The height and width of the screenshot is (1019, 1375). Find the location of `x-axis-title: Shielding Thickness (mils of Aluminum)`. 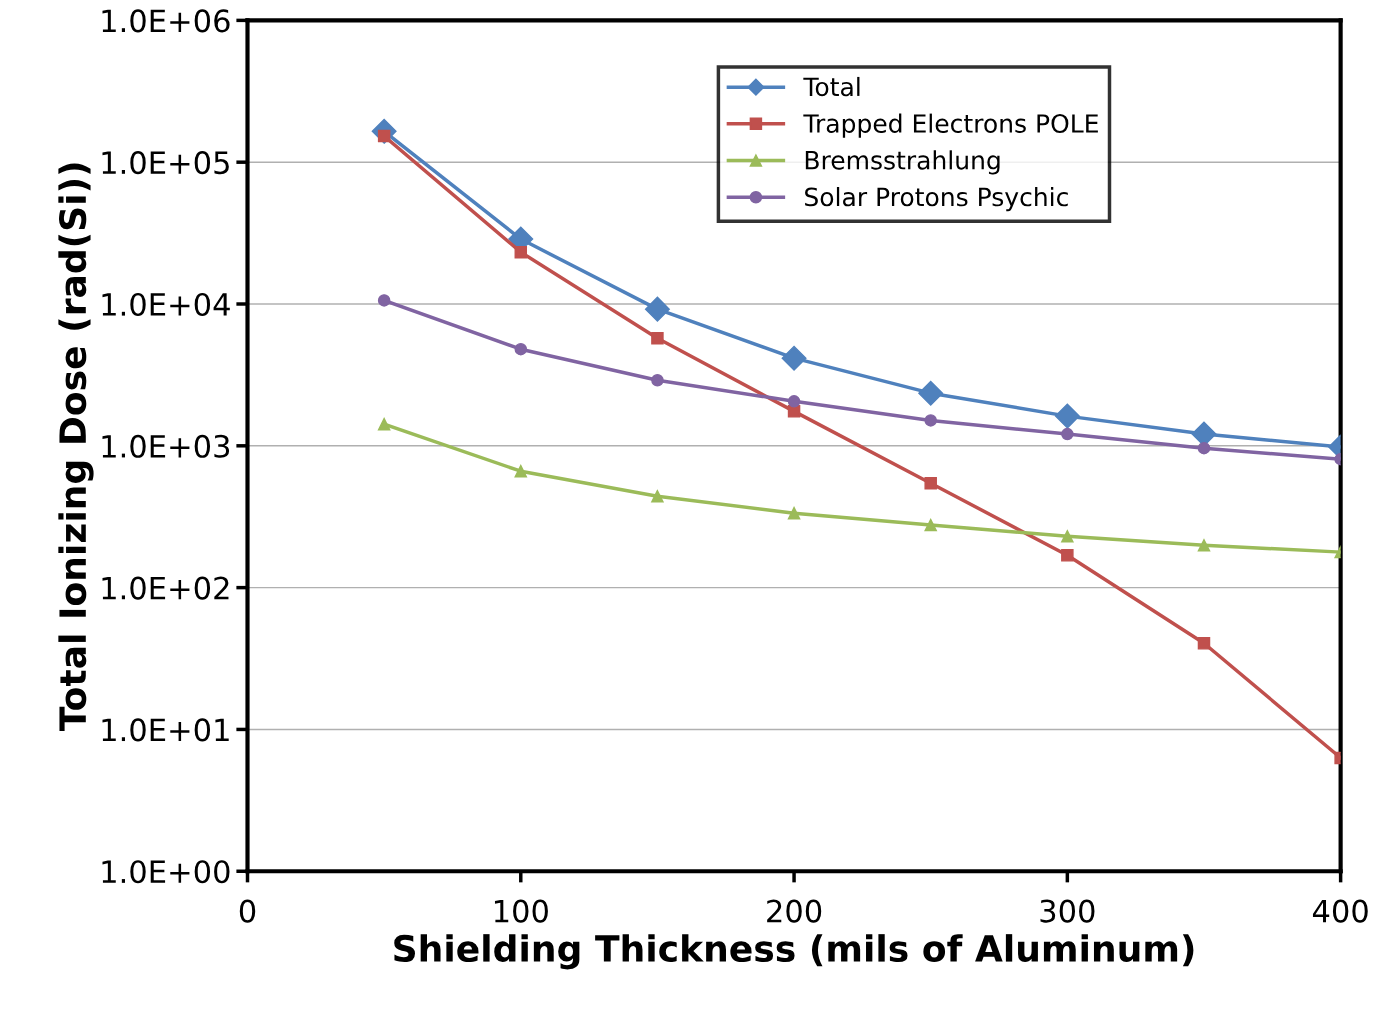

x-axis-title: Shielding Thickness (mils of Aluminum) is located at coordinates (794, 952).